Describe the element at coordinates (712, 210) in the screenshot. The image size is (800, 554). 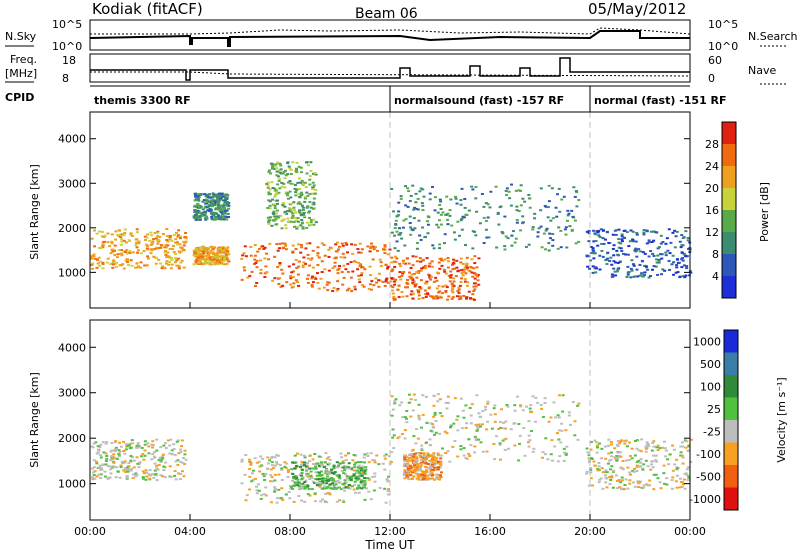
I see `power-colorbar-tick-3: 16` at that location.